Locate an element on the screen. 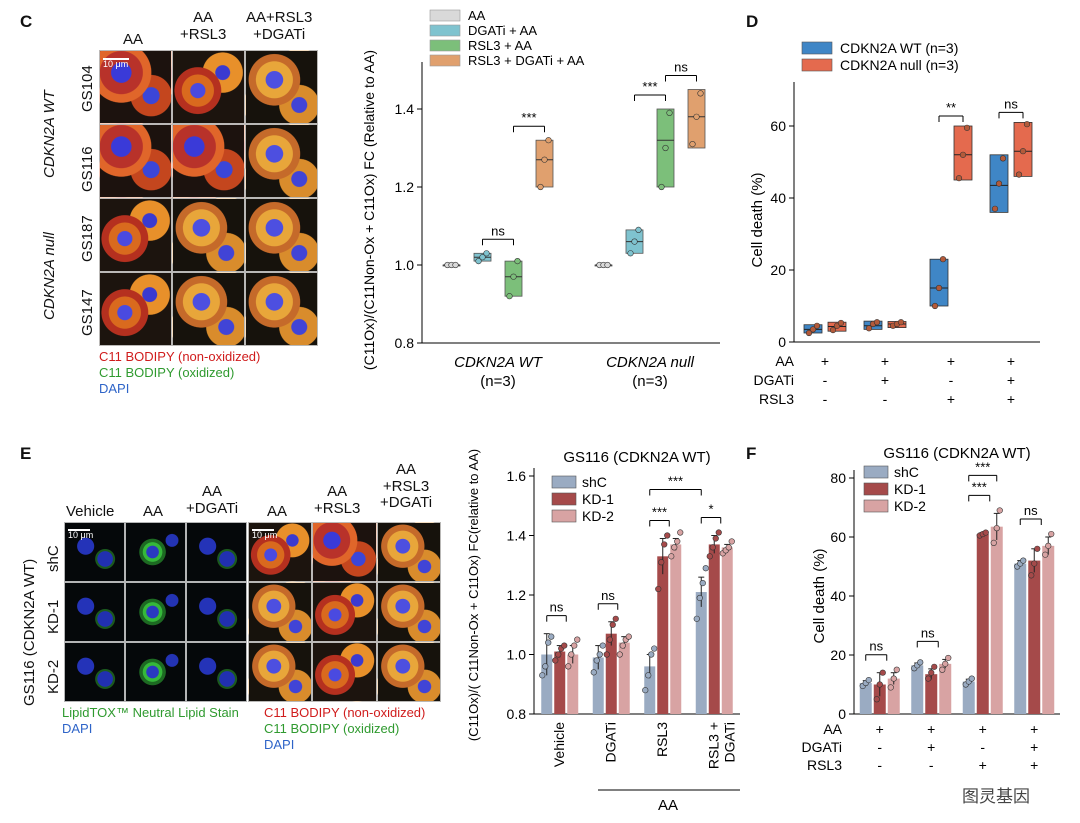  e-xtick-label-0: Vehicle is located at coordinates (559, 744).